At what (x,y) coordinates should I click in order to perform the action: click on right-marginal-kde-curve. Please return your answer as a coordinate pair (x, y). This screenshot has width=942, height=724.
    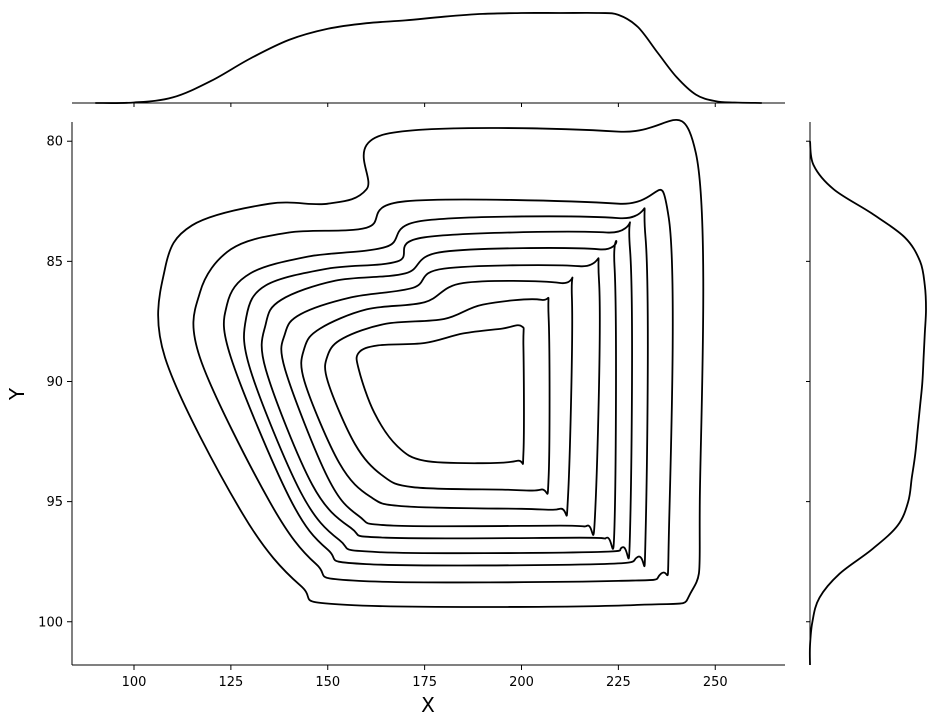
    Looking at the image, I should click on (867, 403).